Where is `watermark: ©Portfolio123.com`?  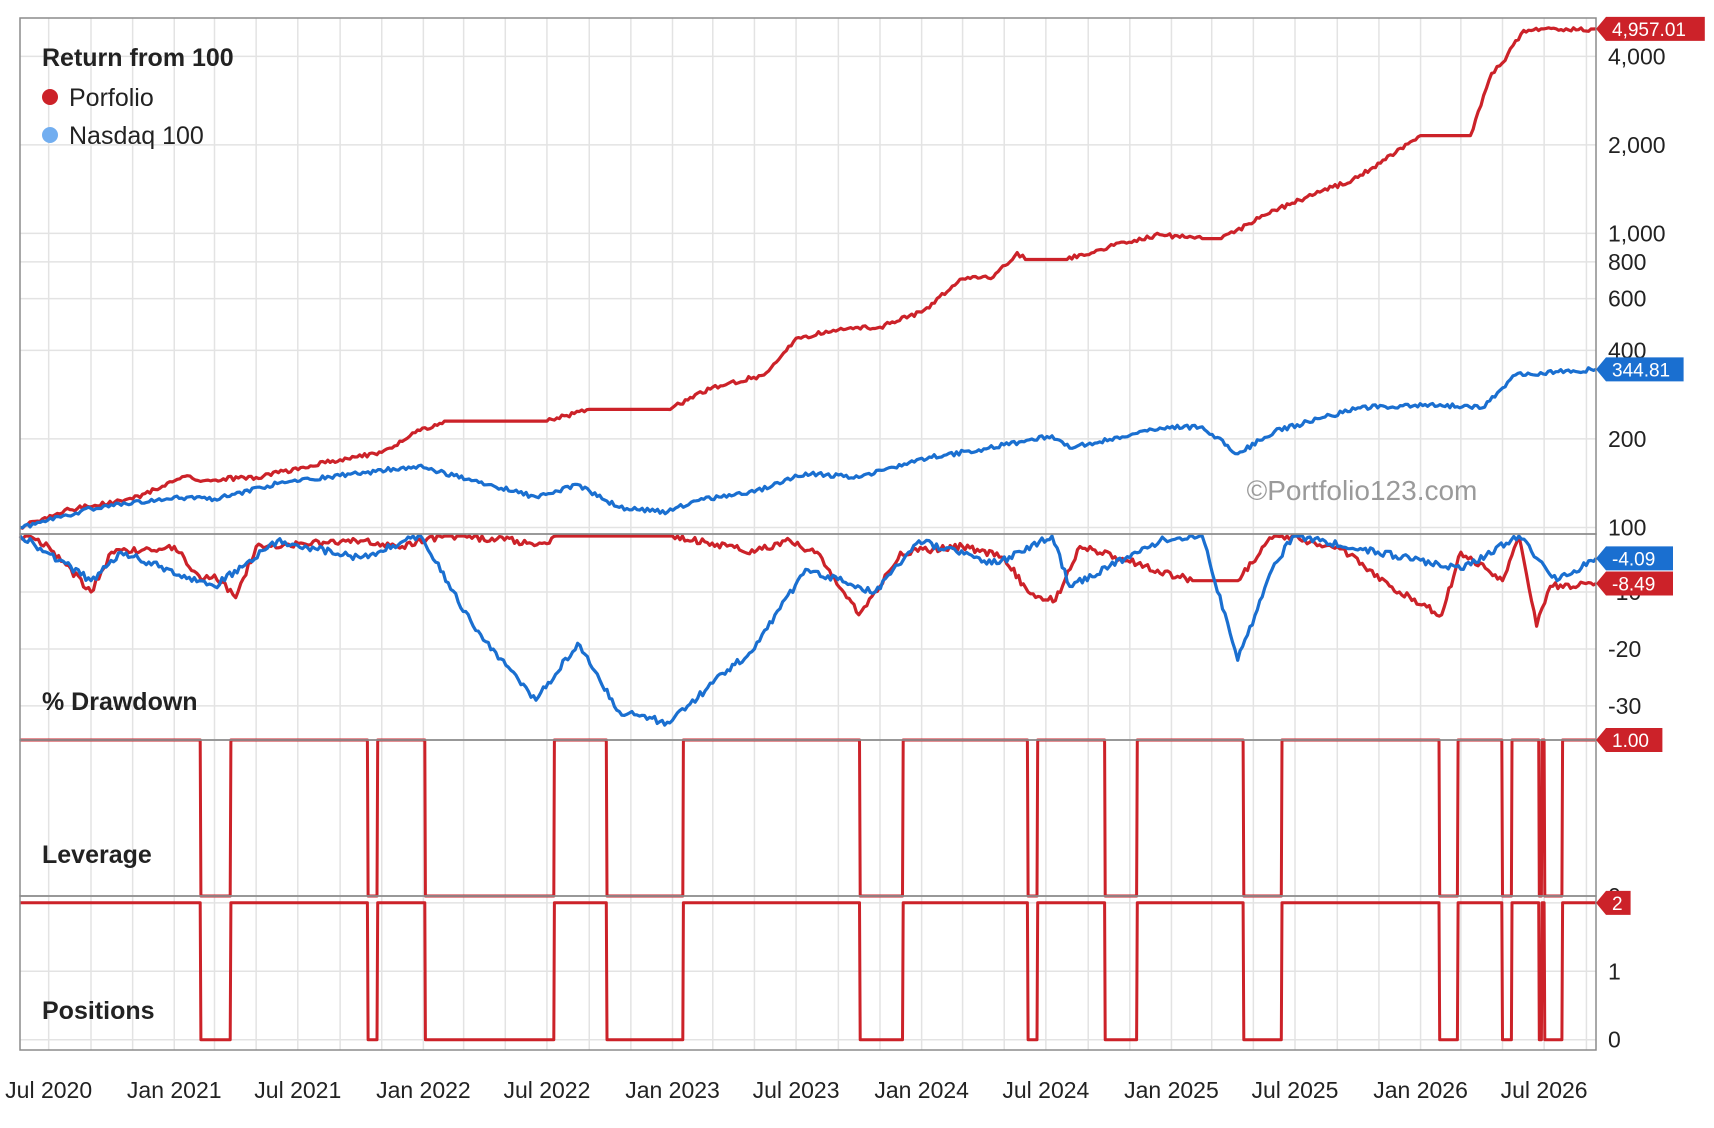
watermark: ©Portfolio123.com is located at coordinates (1362, 490).